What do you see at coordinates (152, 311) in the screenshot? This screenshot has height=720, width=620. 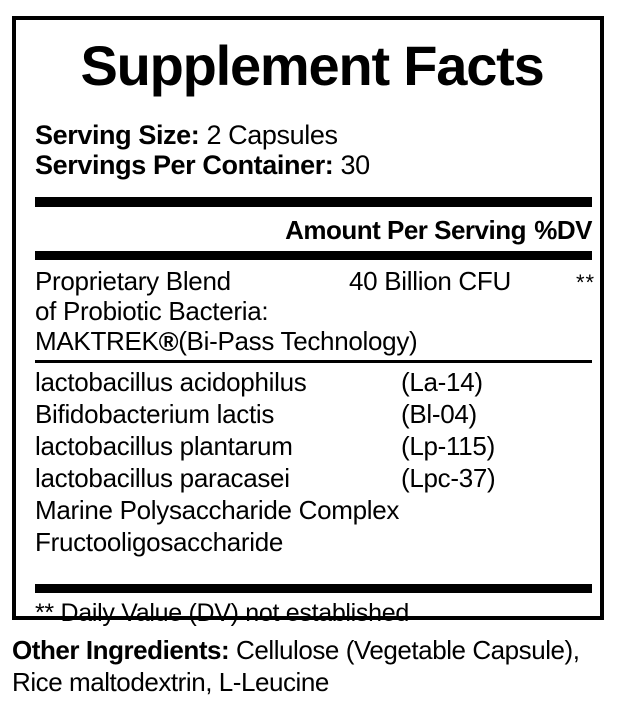 I see `proprietary-blend-subtitle-text: of Probiotic Bacteria:` at bounding box center [152, 311].